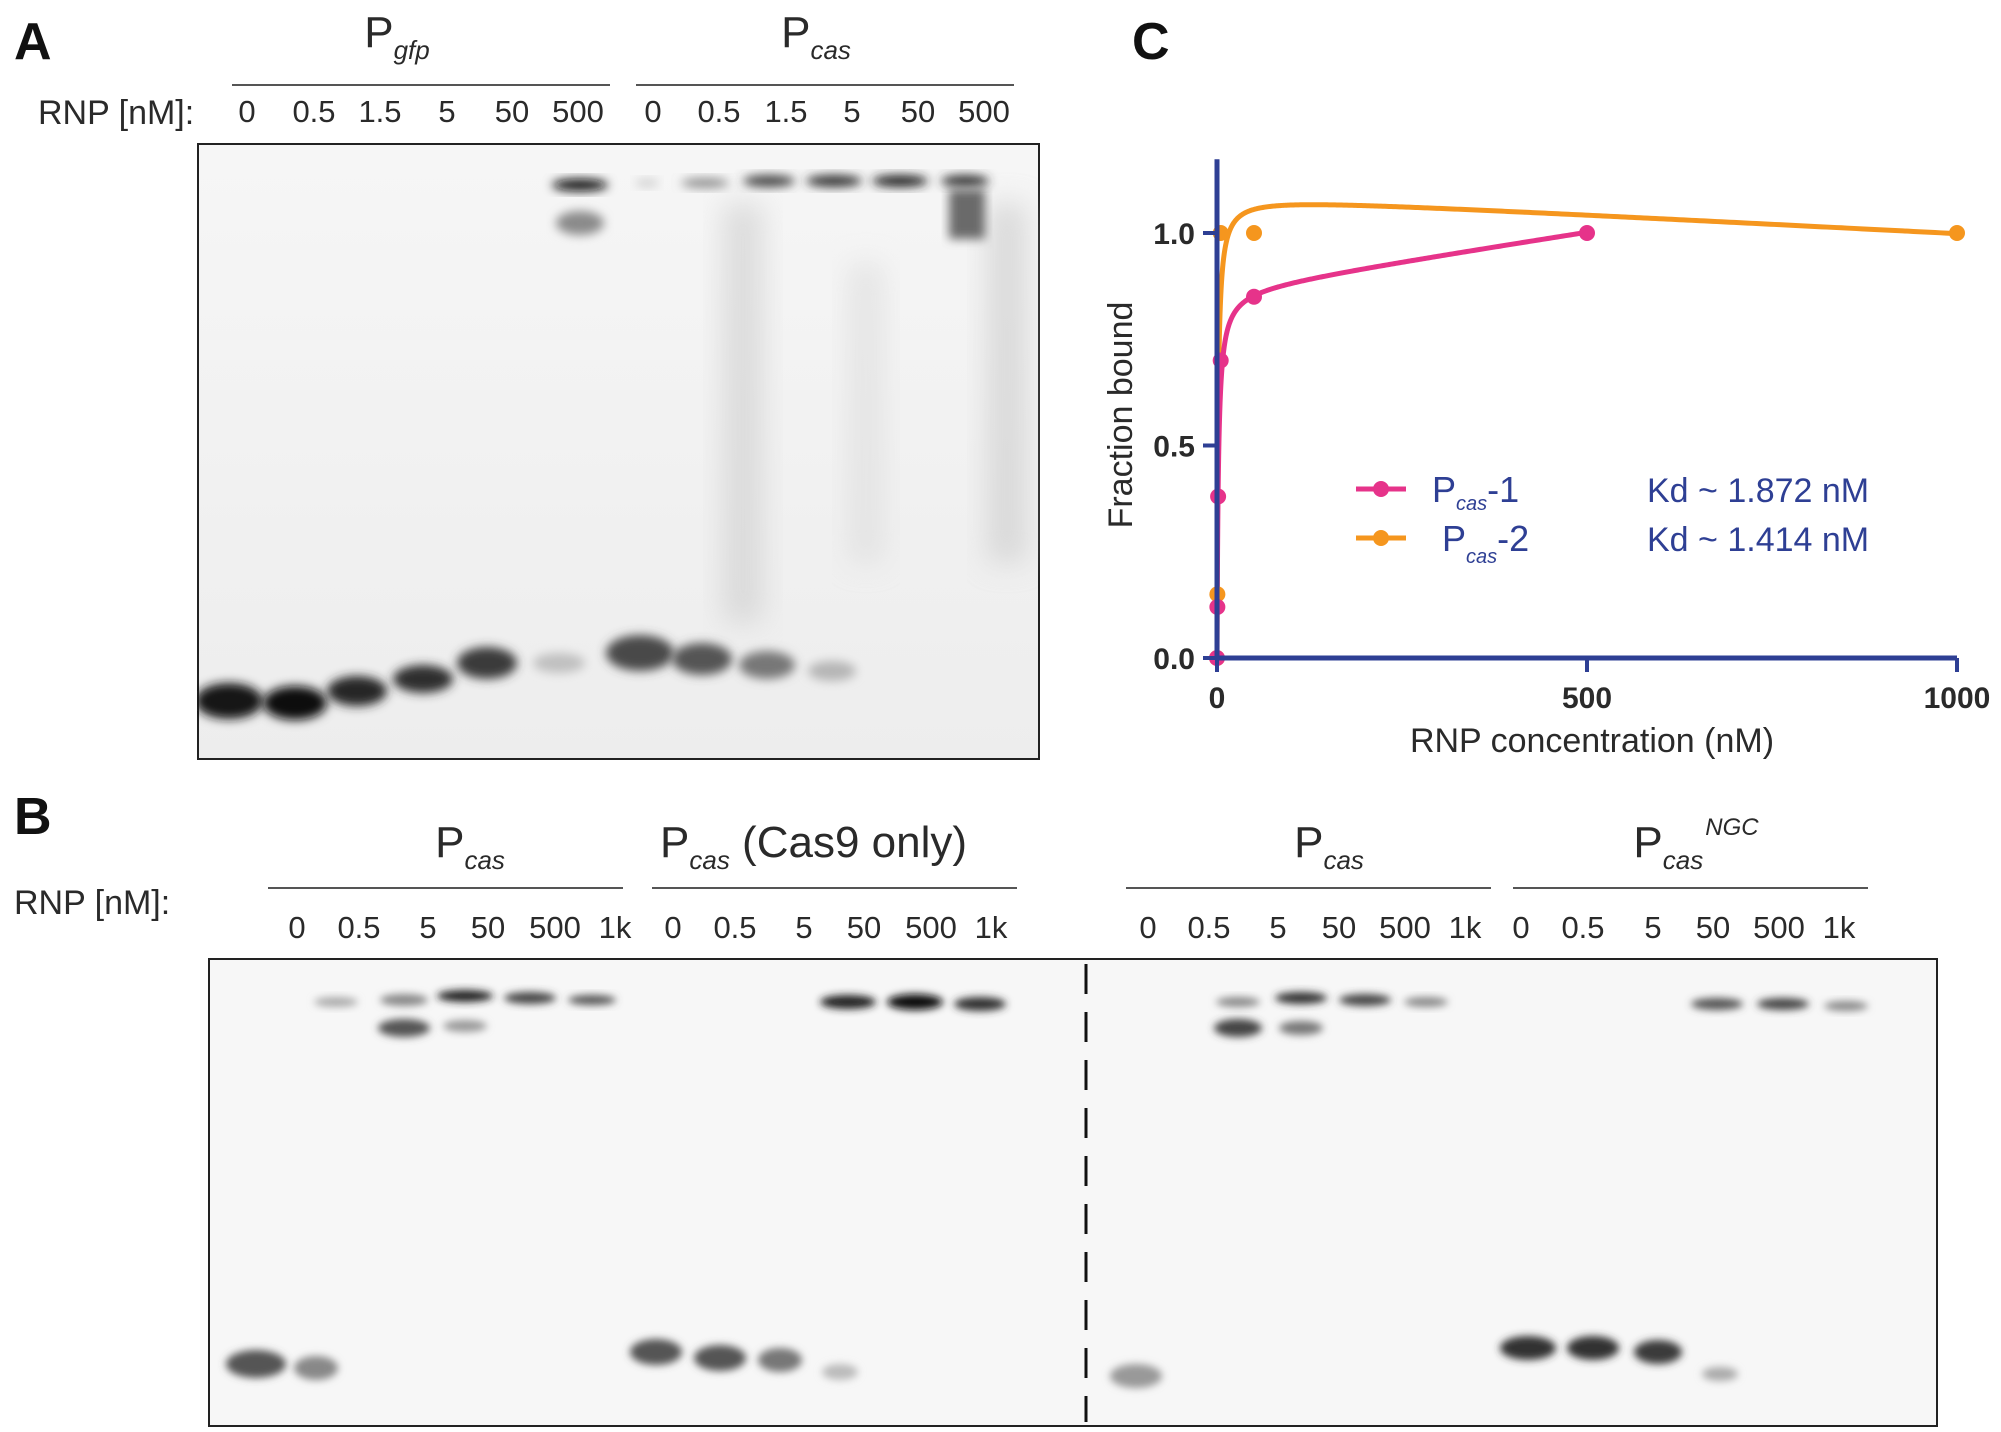 The height and width of the screenshot is (1432, 2001). I want to click on panel-b-group-2-rule, so click(834, 888).